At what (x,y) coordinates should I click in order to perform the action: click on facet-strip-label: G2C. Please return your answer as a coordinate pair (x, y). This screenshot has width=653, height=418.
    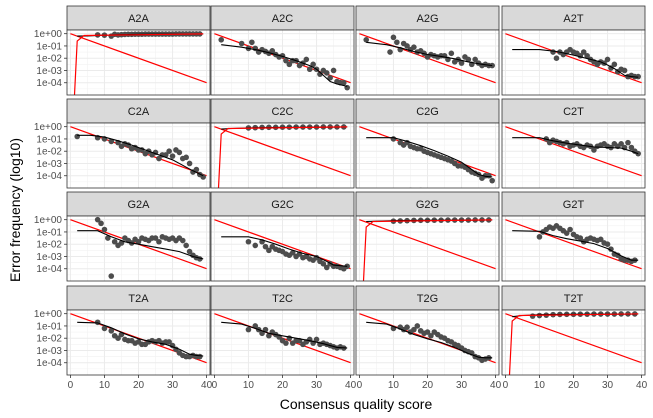
    Looking at the image, I should click on (282, 205).